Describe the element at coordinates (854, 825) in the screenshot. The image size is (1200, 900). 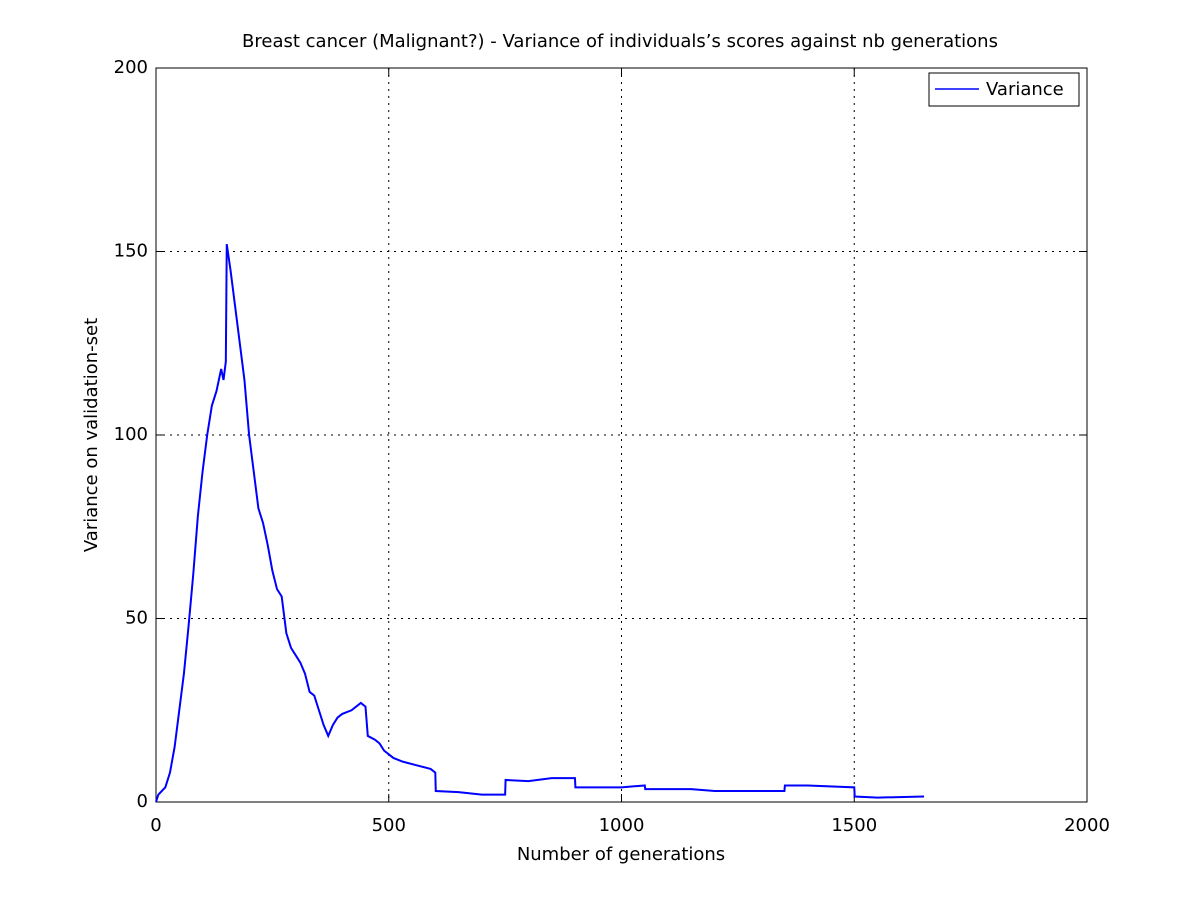
I see `x-tick-label: 1500` at that location.